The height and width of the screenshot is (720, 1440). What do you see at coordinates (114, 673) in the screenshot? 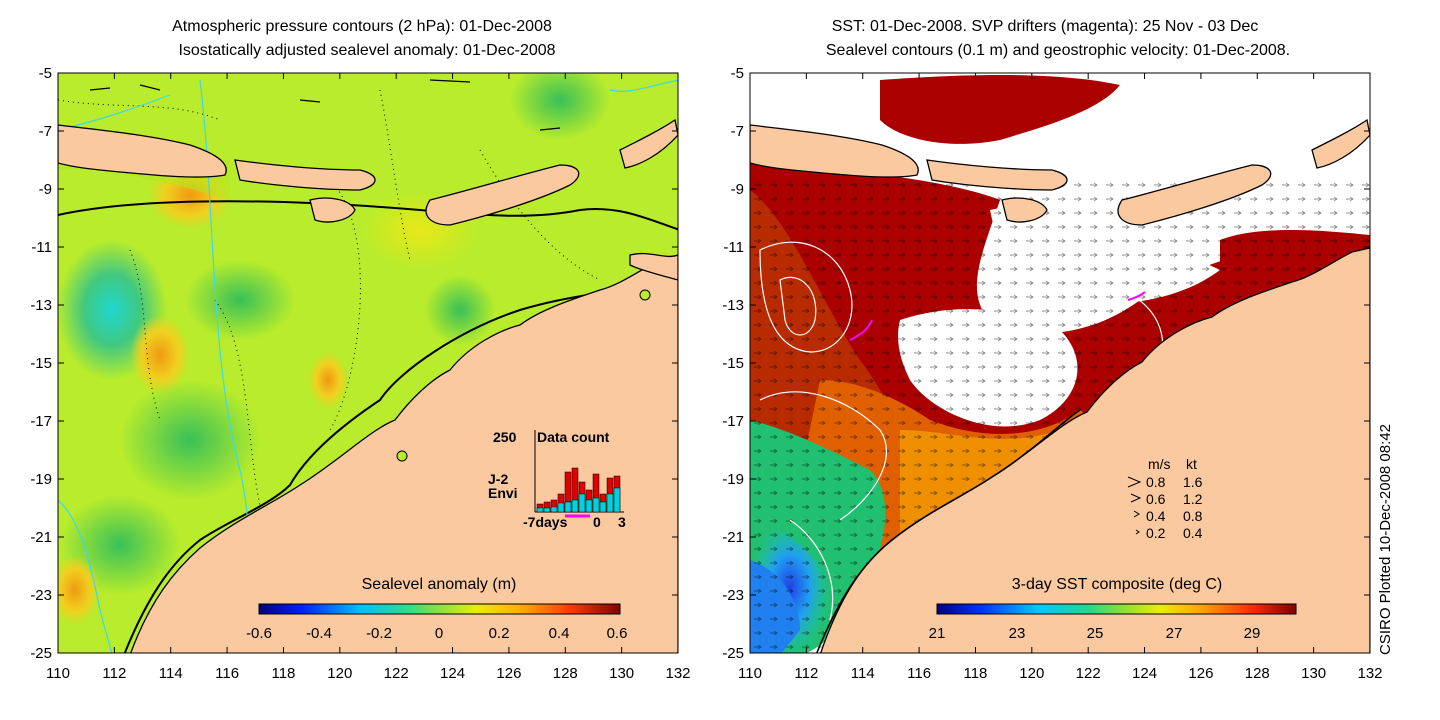
I see `lon-tick-label: 112` at bounding box center [114, 673].